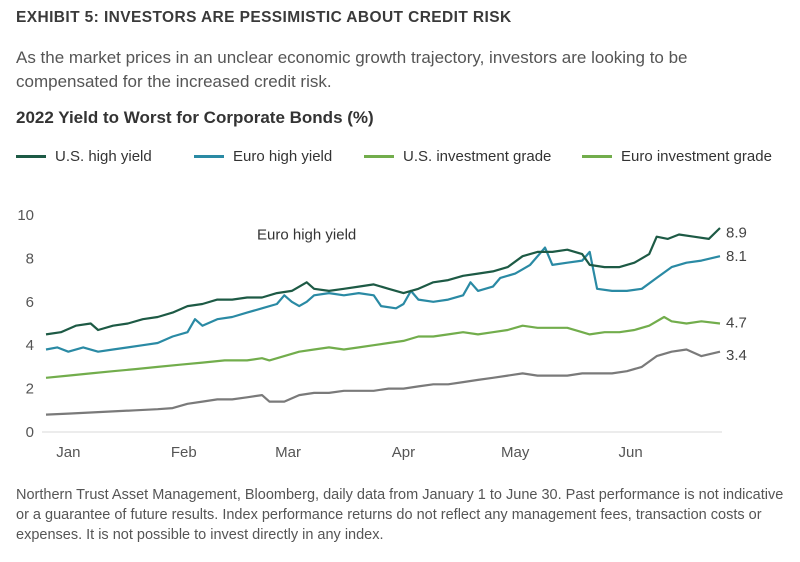 Image resolution: width=800 pixels, height=562 pixels. Describe the element at coordinates (383, 382) in the screenshot. I see `series-line-euro-investment-grade` at that location.